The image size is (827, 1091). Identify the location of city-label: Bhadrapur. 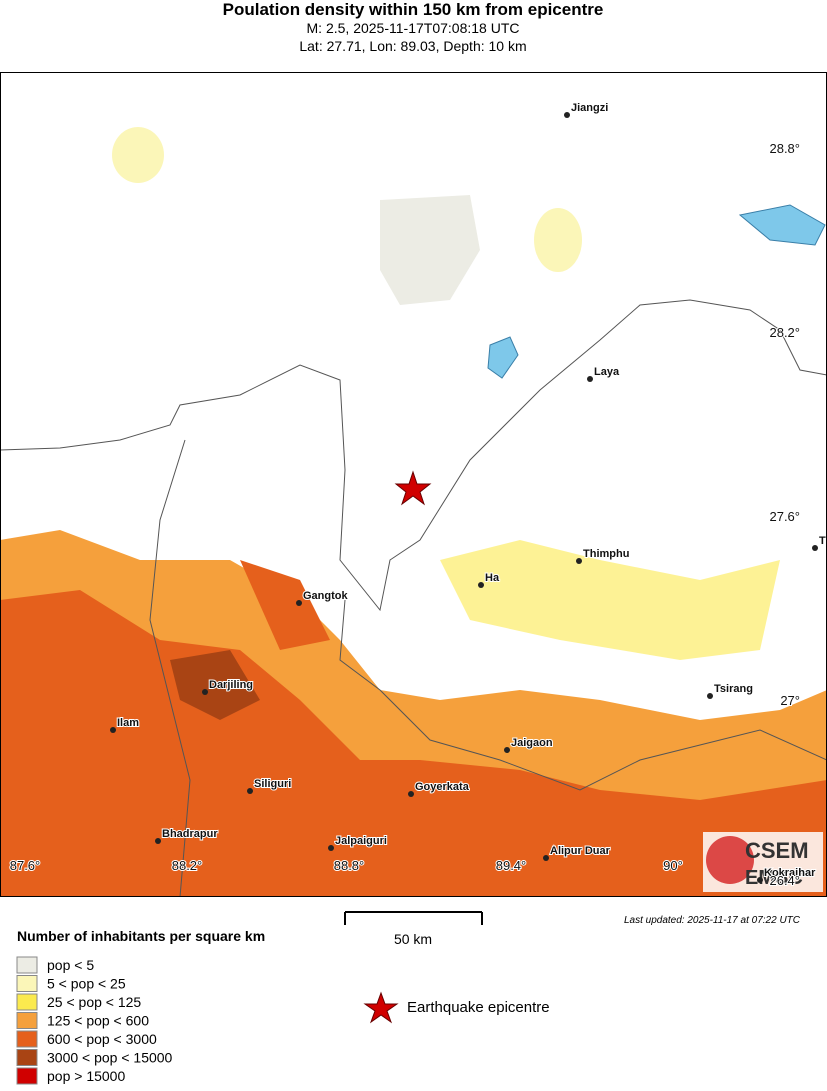
(190, 834).